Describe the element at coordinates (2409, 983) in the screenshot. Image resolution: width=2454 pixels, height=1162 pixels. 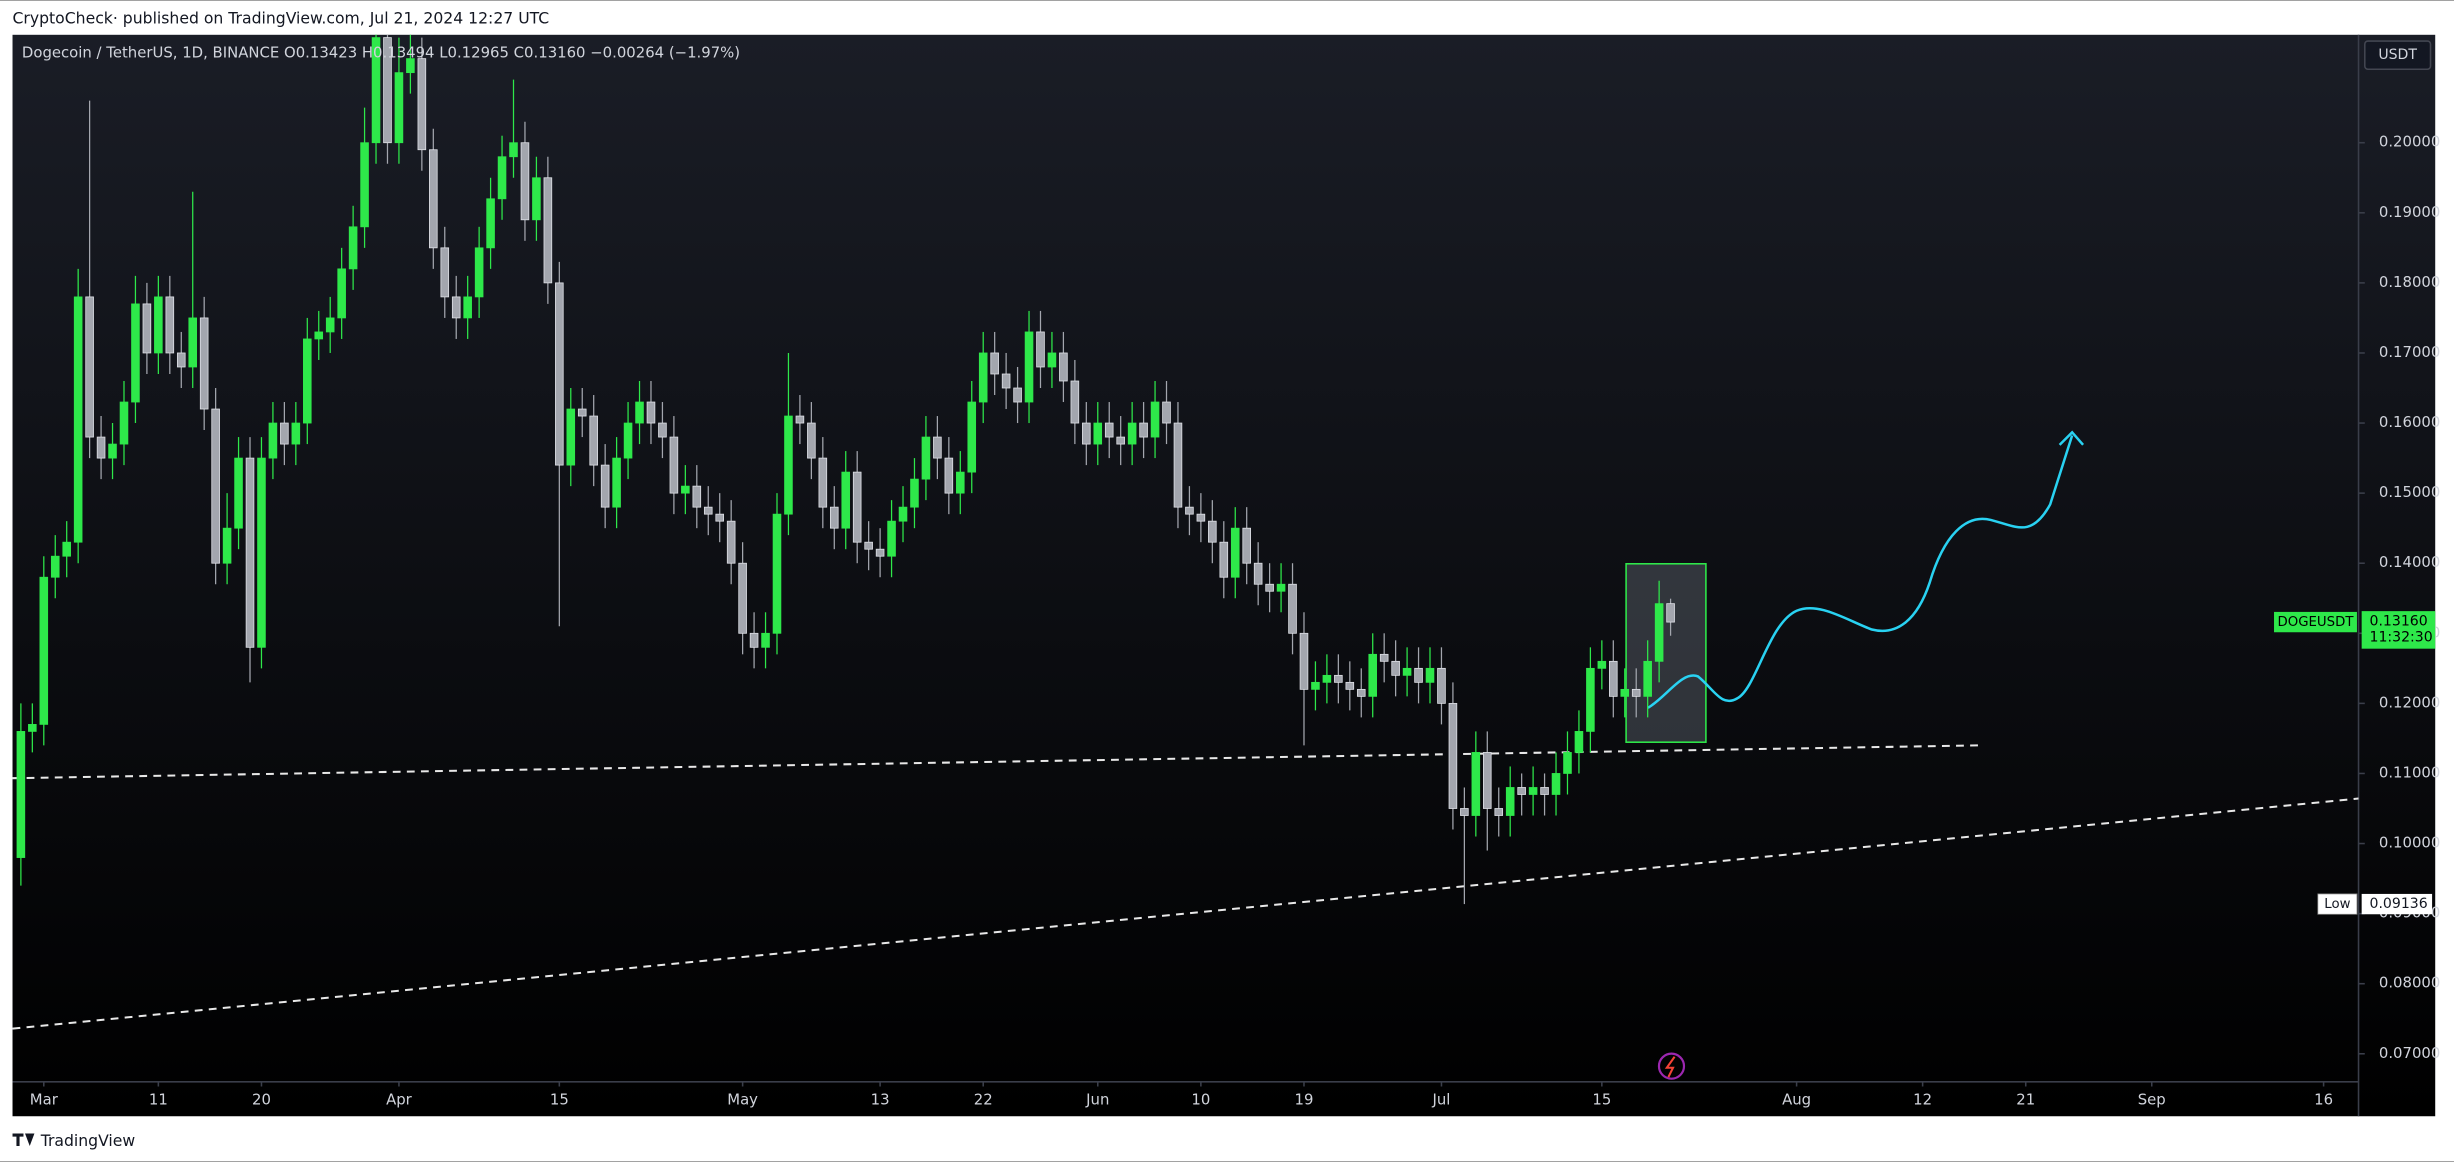
I see `y-tick-label: 0.08000` at that location.